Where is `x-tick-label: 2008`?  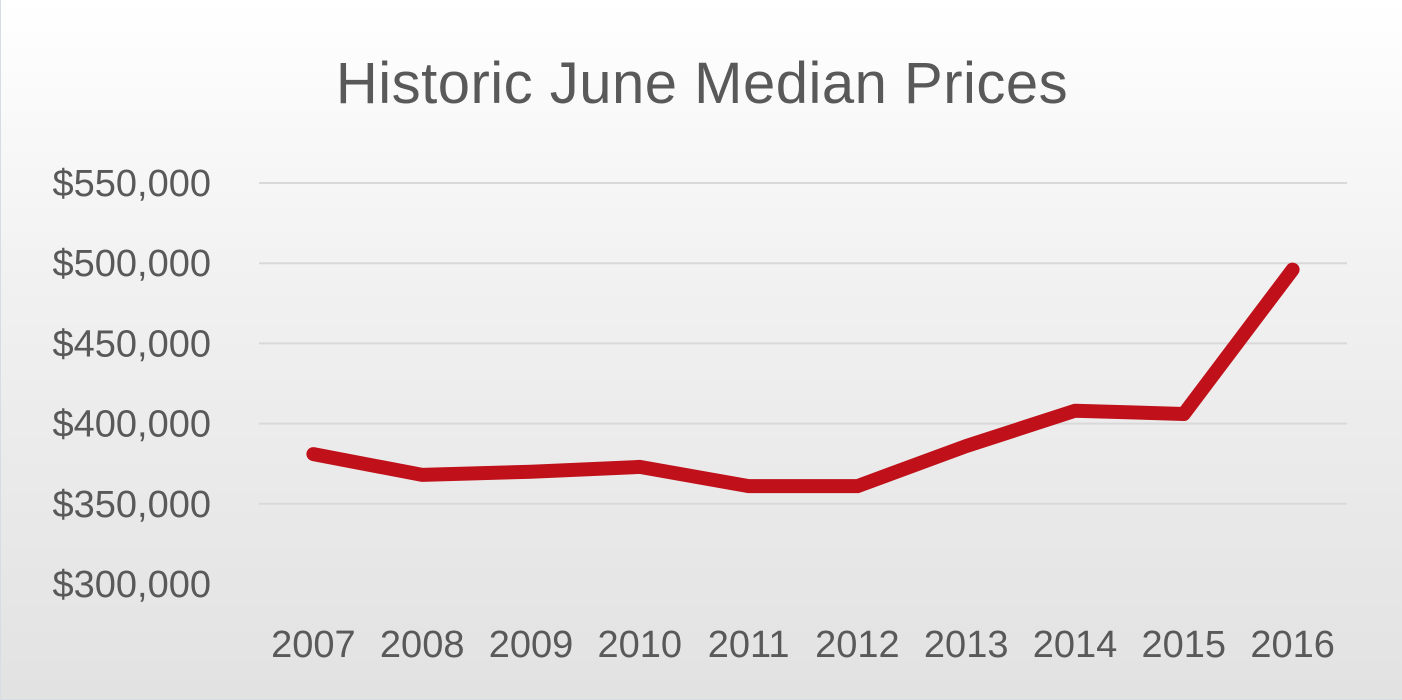
x-tick-label: 2008 is located at coordinates (422, 645).